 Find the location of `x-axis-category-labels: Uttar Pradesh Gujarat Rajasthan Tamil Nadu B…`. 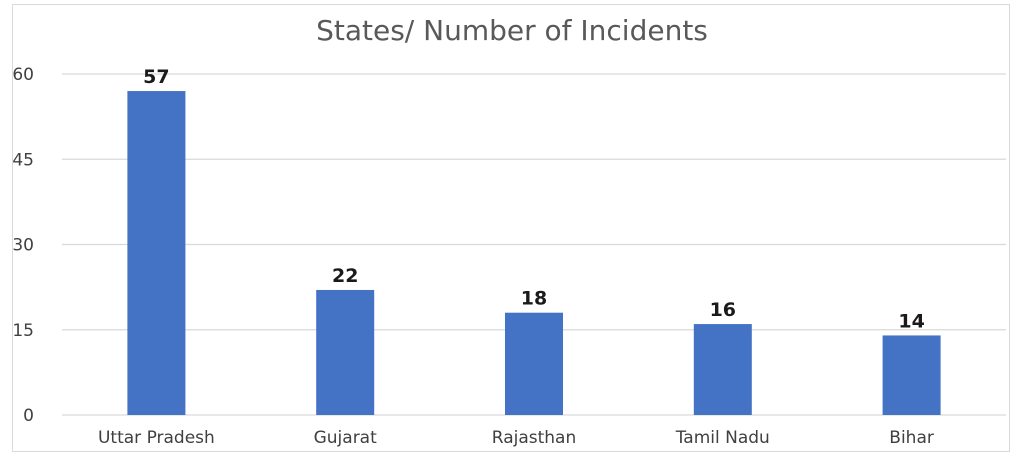

x-axis-category-labels: Uttar Pradesh Gujarat Rajasthan Tamil Nadu B… is located at coordinates (516, 438).